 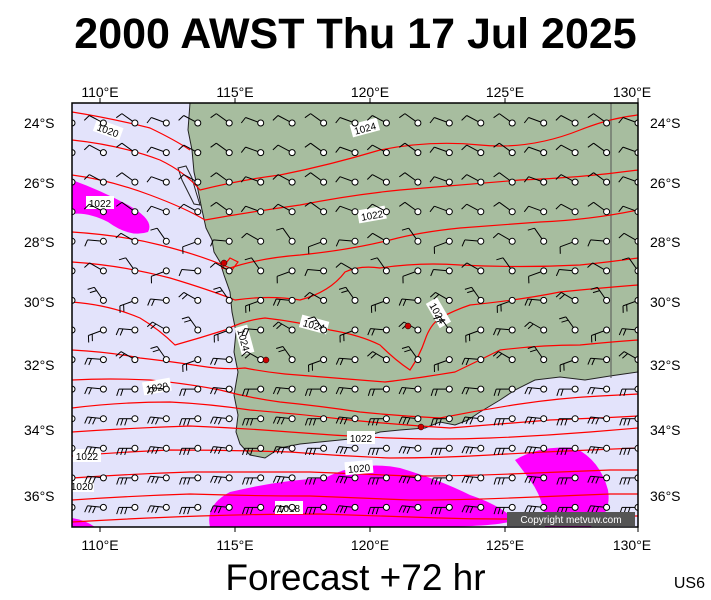 I want to click on lat-label: 30°S, so click(x=665, y=302).